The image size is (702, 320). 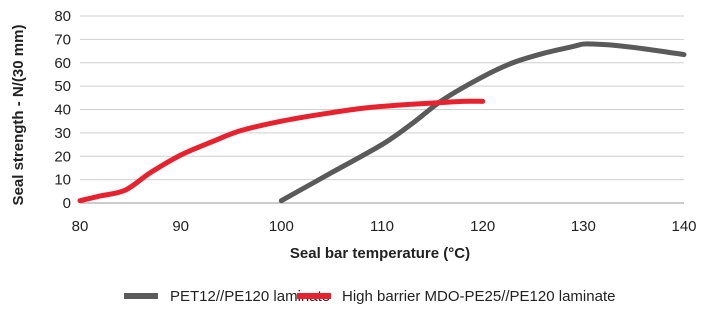 I want to click on legend-label-mdo-pe25: High barrier MDO-PE25//PE120 laminate, so click(x=478, y=296).